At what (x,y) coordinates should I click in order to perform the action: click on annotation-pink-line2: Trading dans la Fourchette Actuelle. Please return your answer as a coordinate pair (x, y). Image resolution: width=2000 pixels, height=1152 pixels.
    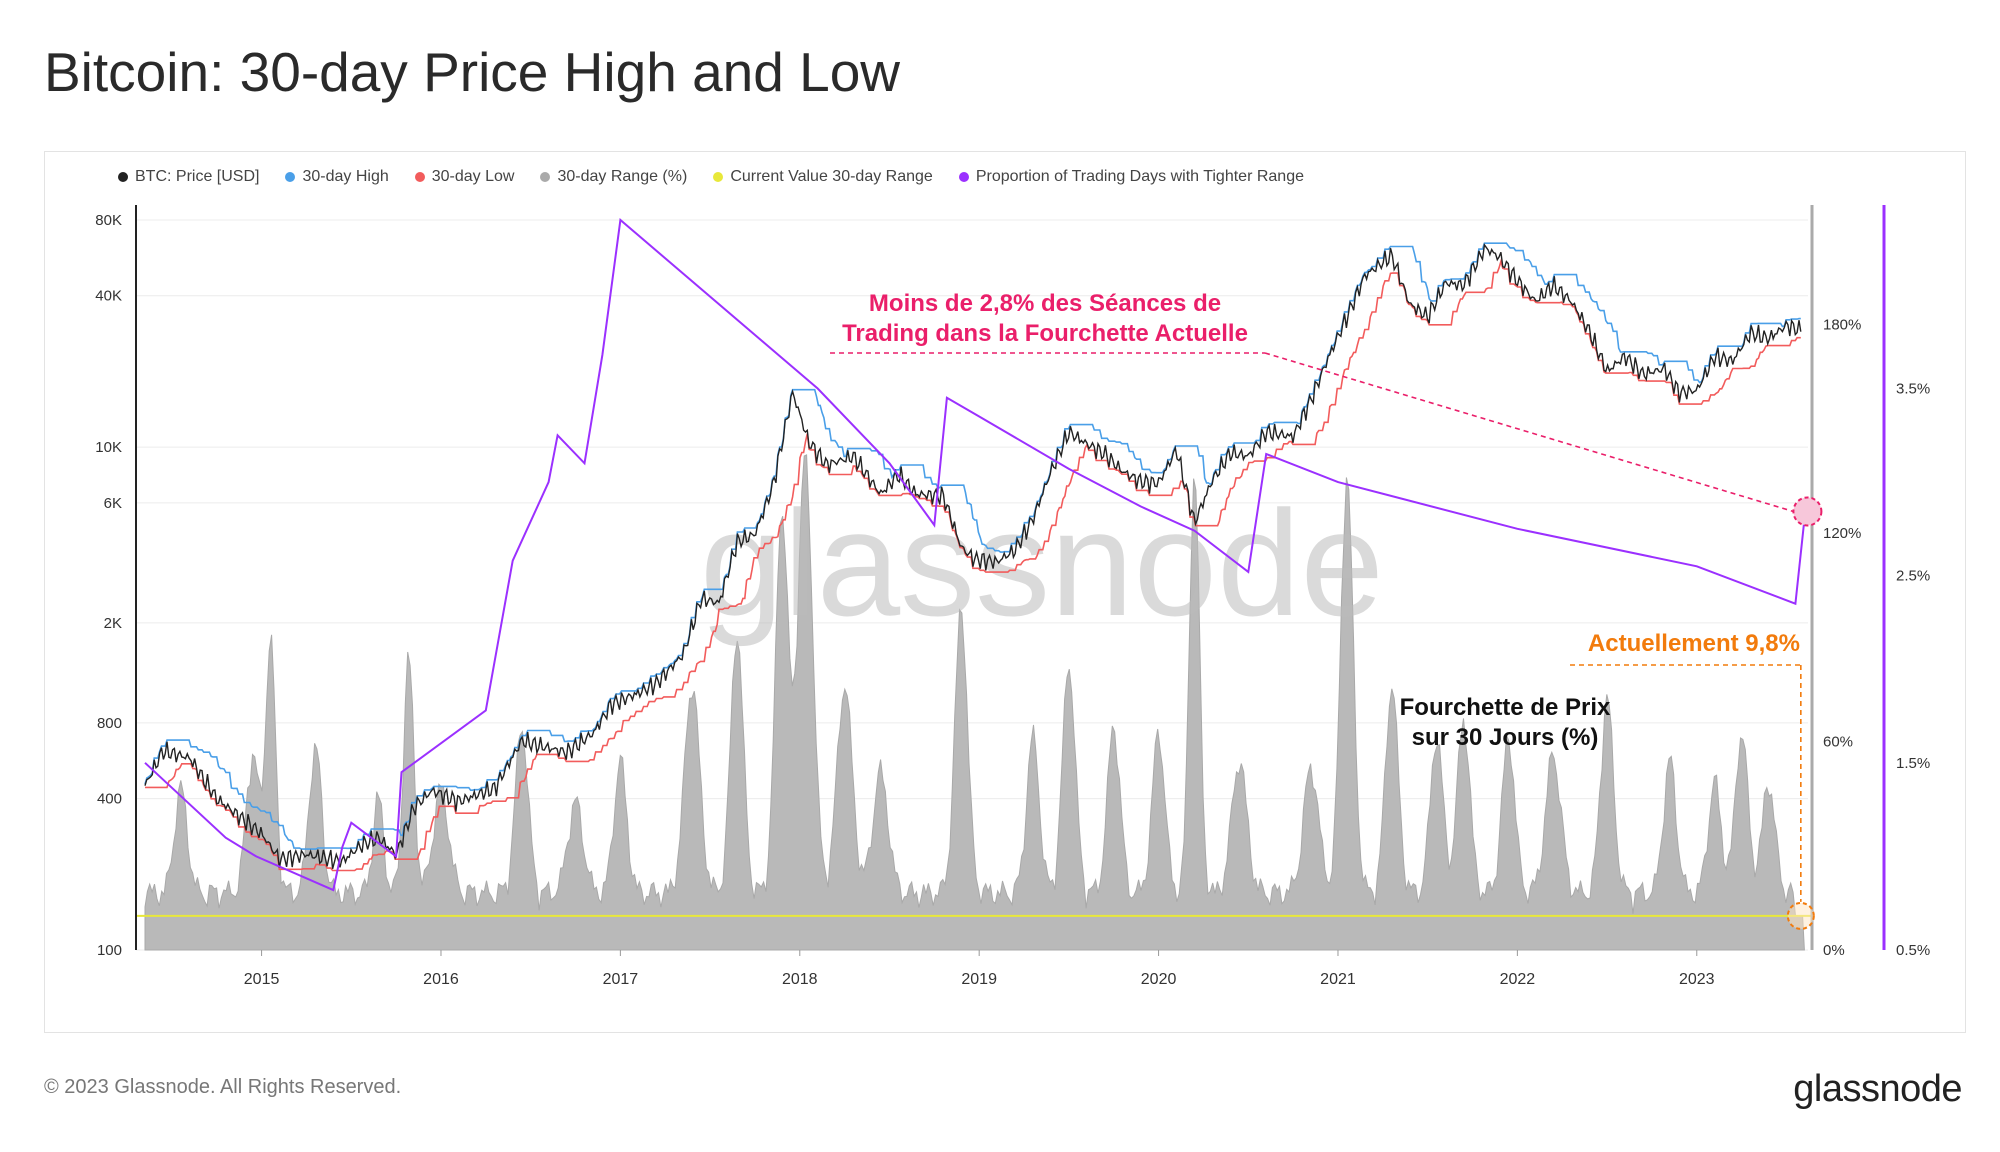
    Looking at the image, I should click on (1045, 333).